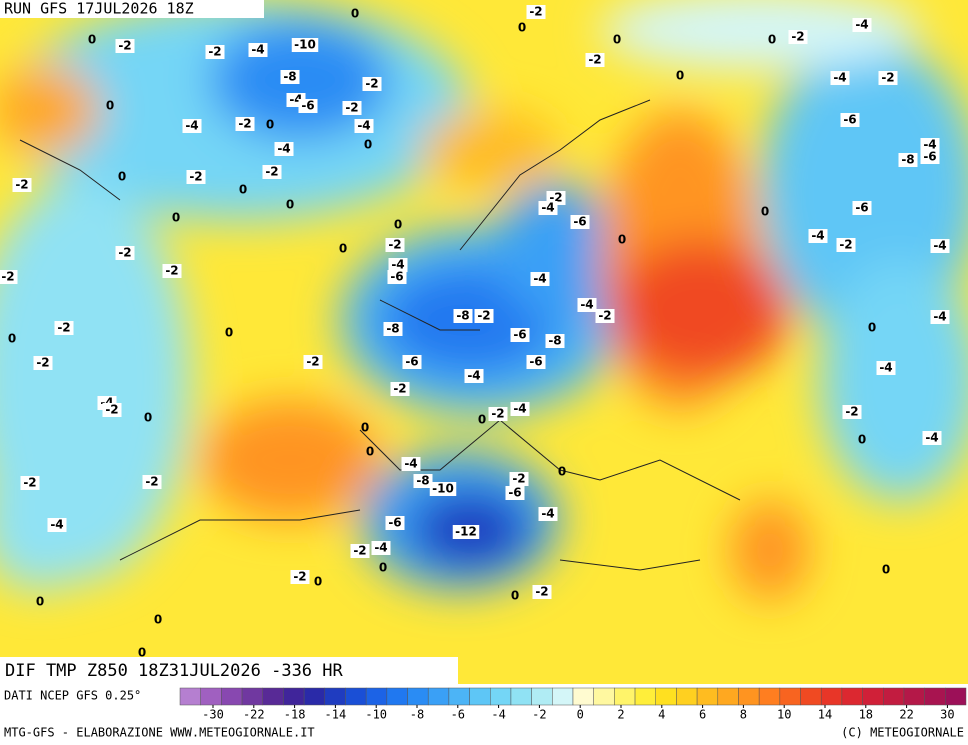 This screenshot has height=745, width=968. What do you see at coordinates (866, 715) in the screenshot?
I see `colorbar-tick-label: 18` at bounding box center [866, 715].